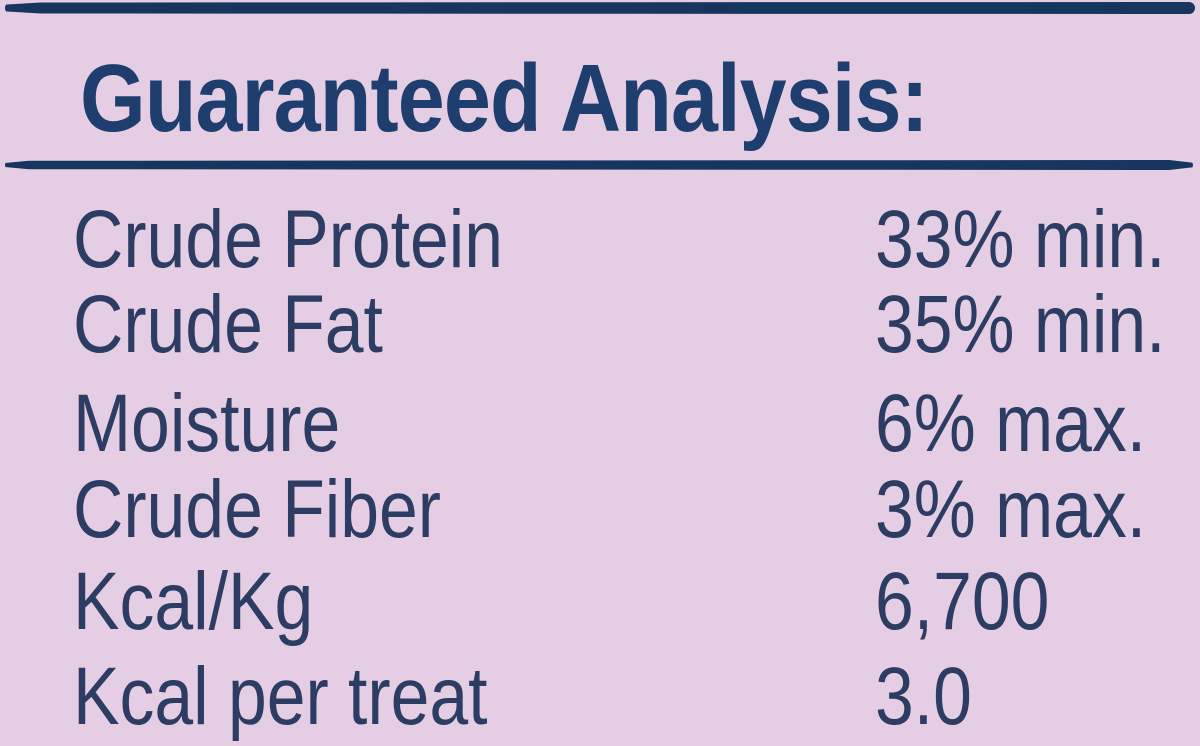 The height and width of the screenshot is (746, 1200). What do you see at coordinates (207, 423) in the screenshot?
I see `nutrient-label: Moisture` at bounding box center [207, 423].